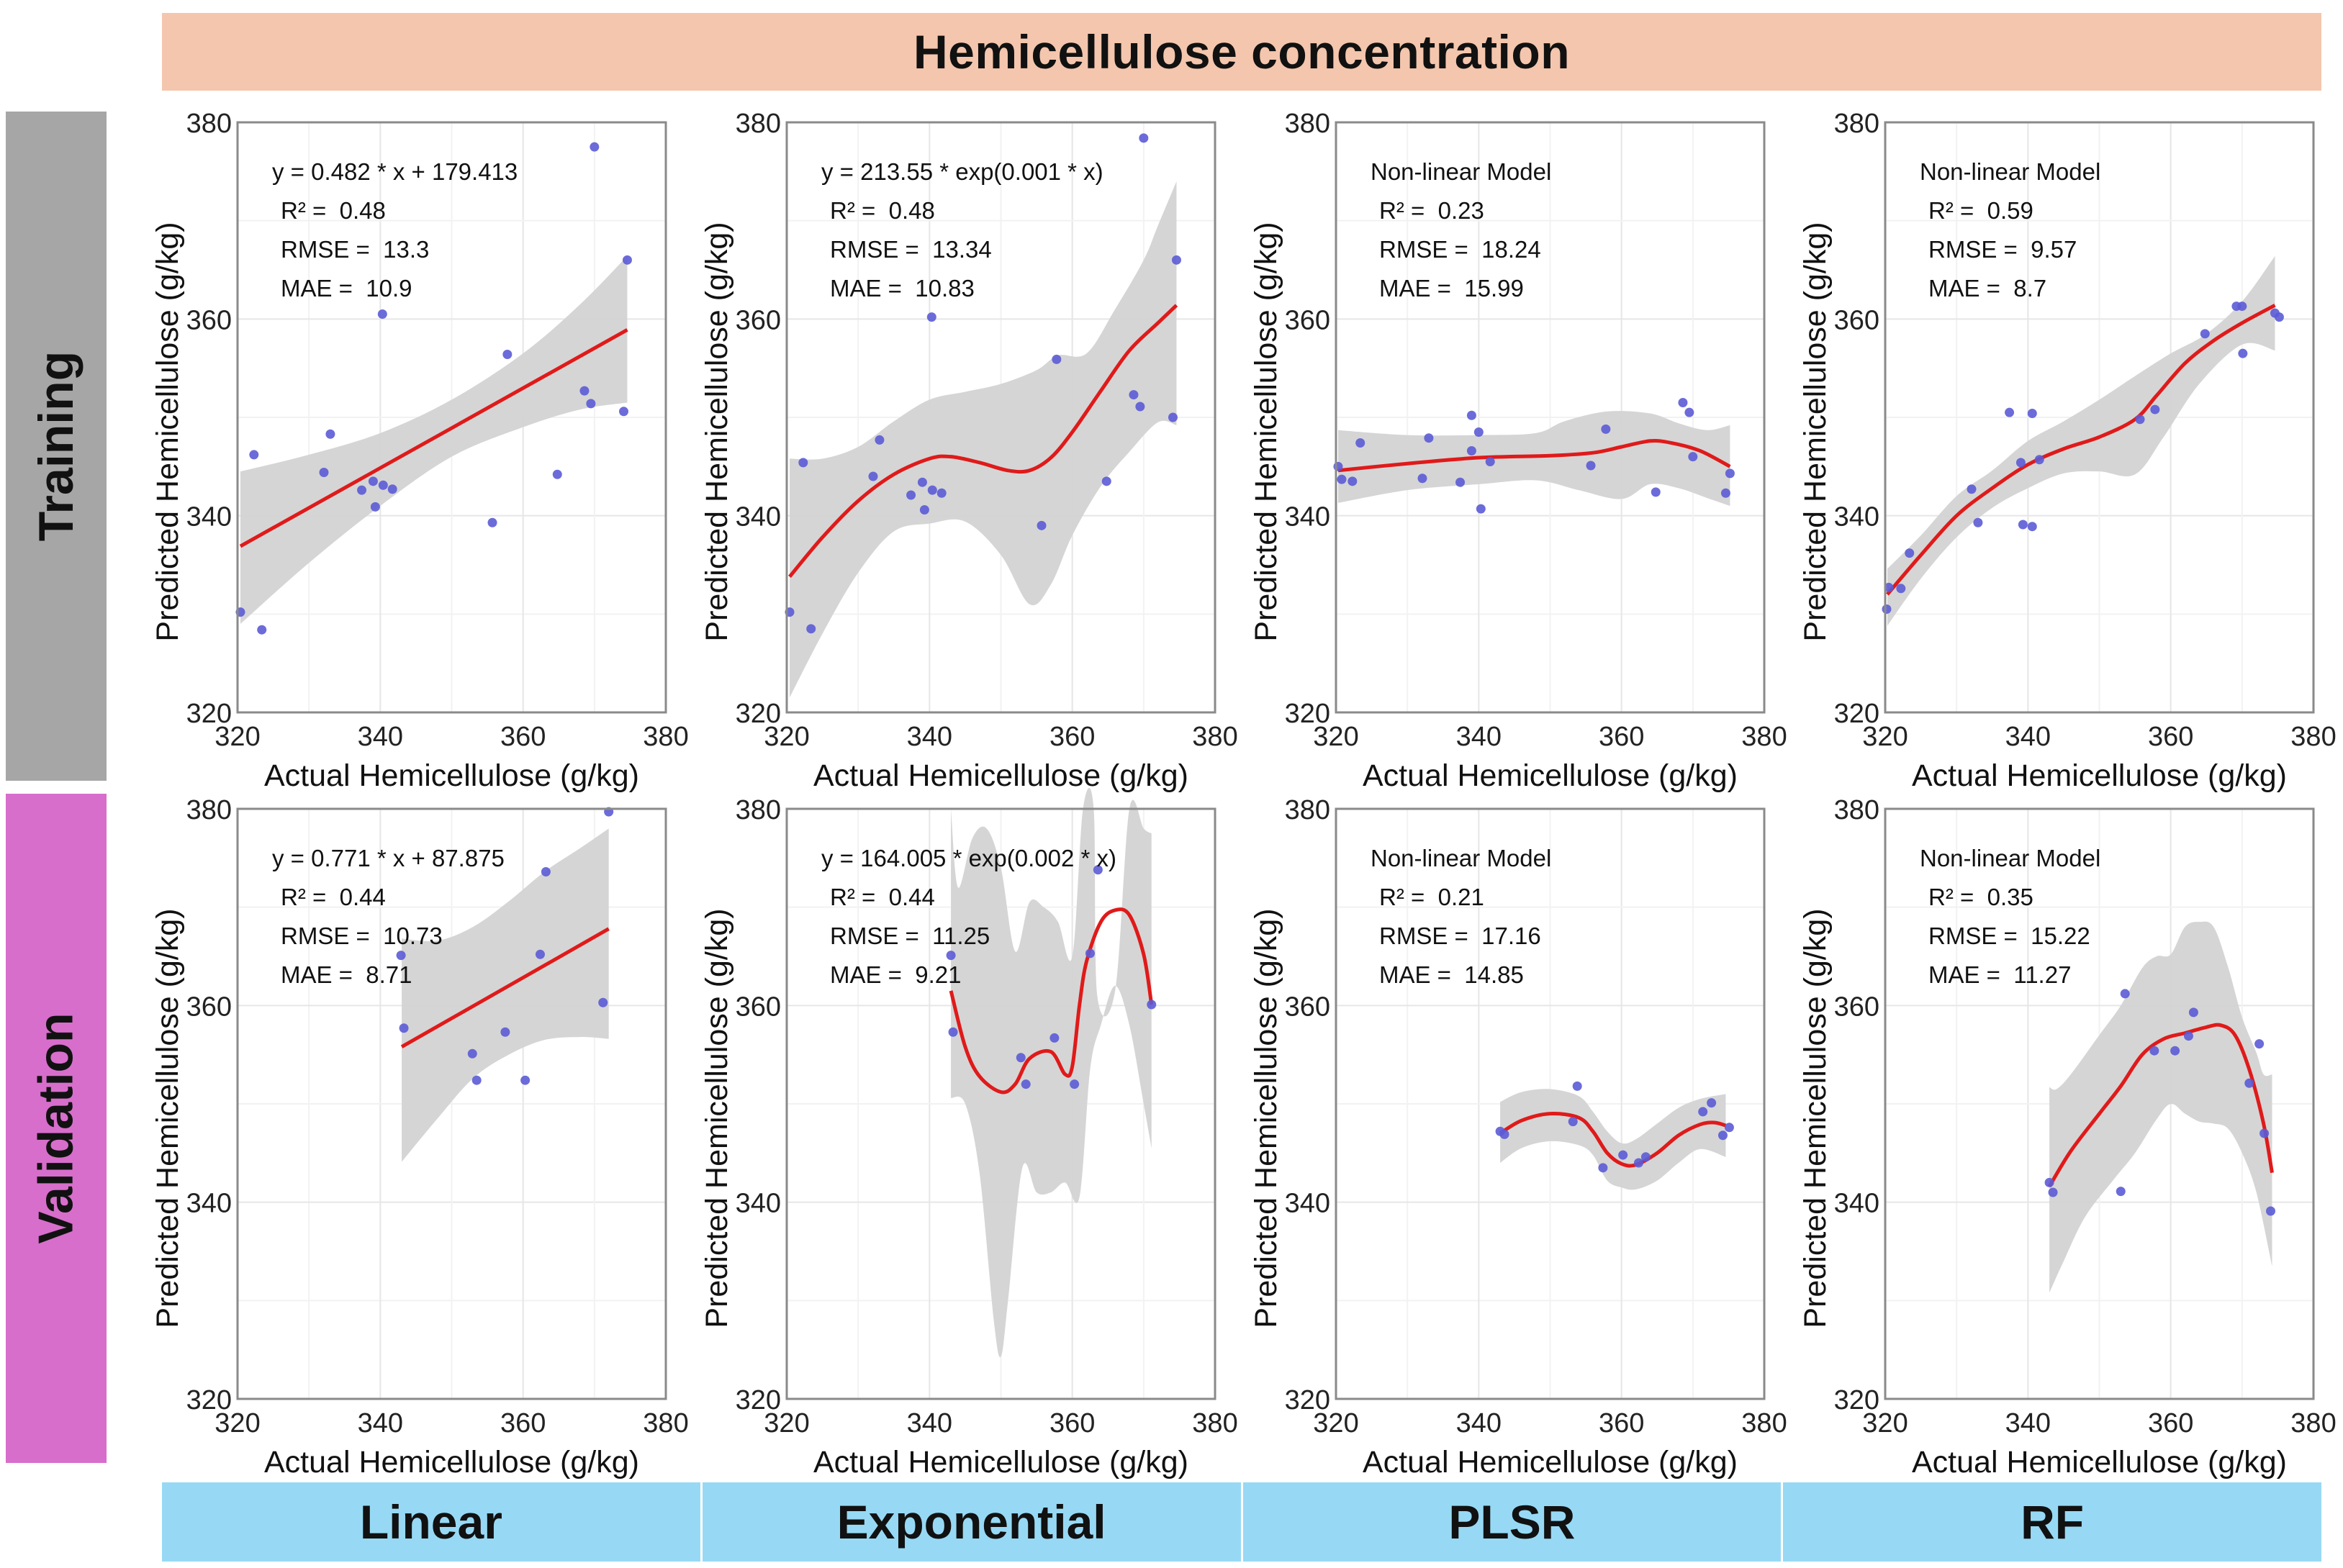 Image resolution: width=2343 pixels, height=1568 pixels. What do you see at coordinates (1451, 288) in the screenshot?
I see `mae: MAE = 15.99` at bounding box center [1451, 288].